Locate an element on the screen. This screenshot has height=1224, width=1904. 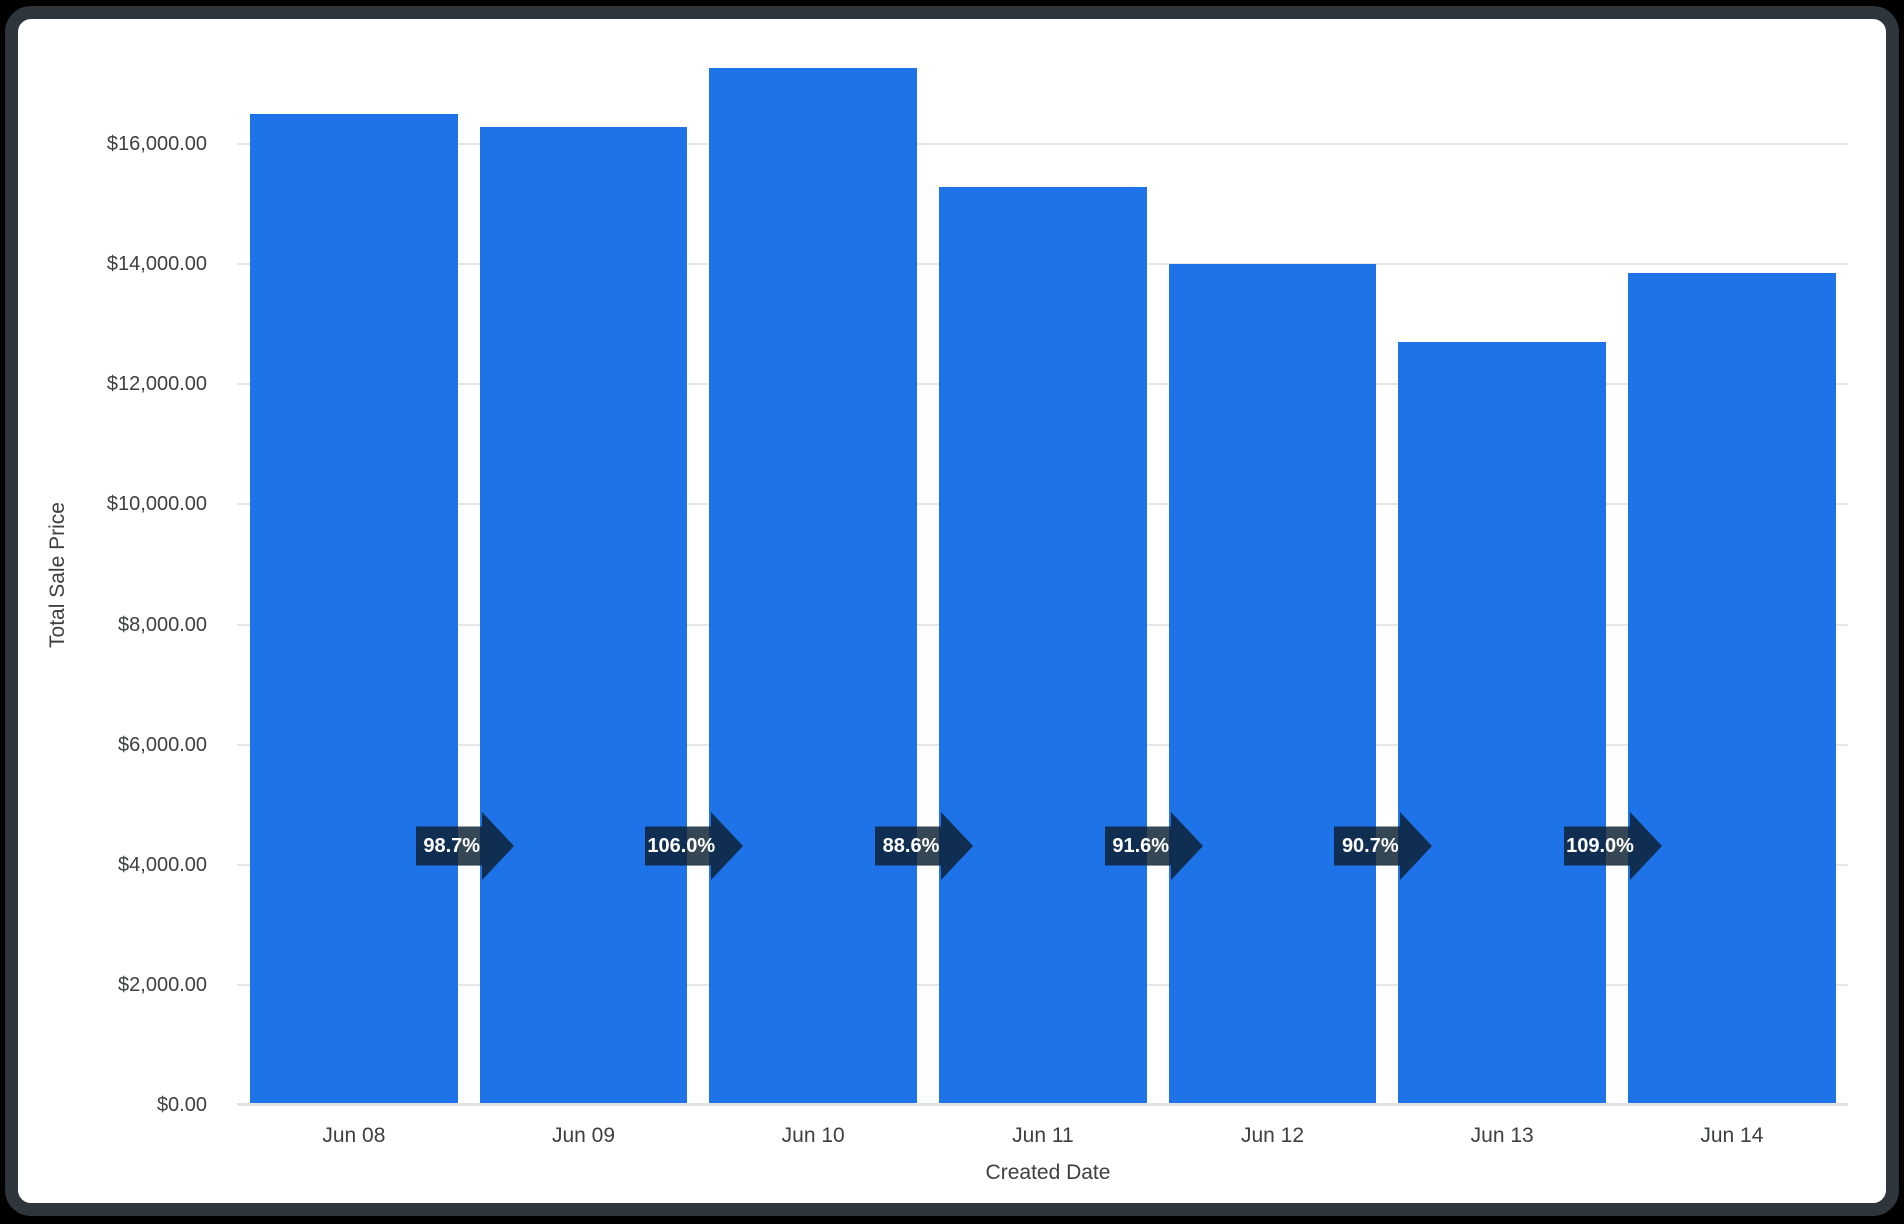
percent-change-label: 90.7% is located at coordinates (1370, 846).